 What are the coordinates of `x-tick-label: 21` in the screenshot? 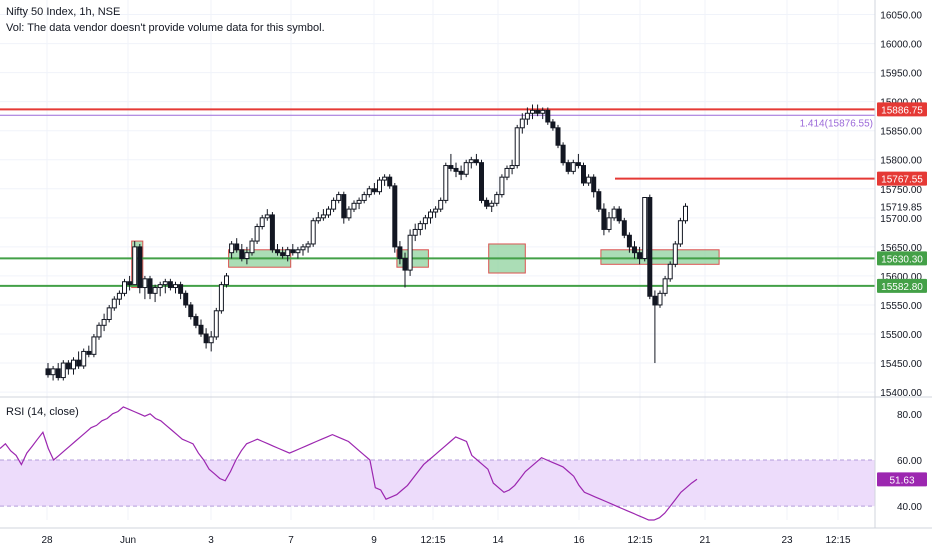 It's located at (705, 540).